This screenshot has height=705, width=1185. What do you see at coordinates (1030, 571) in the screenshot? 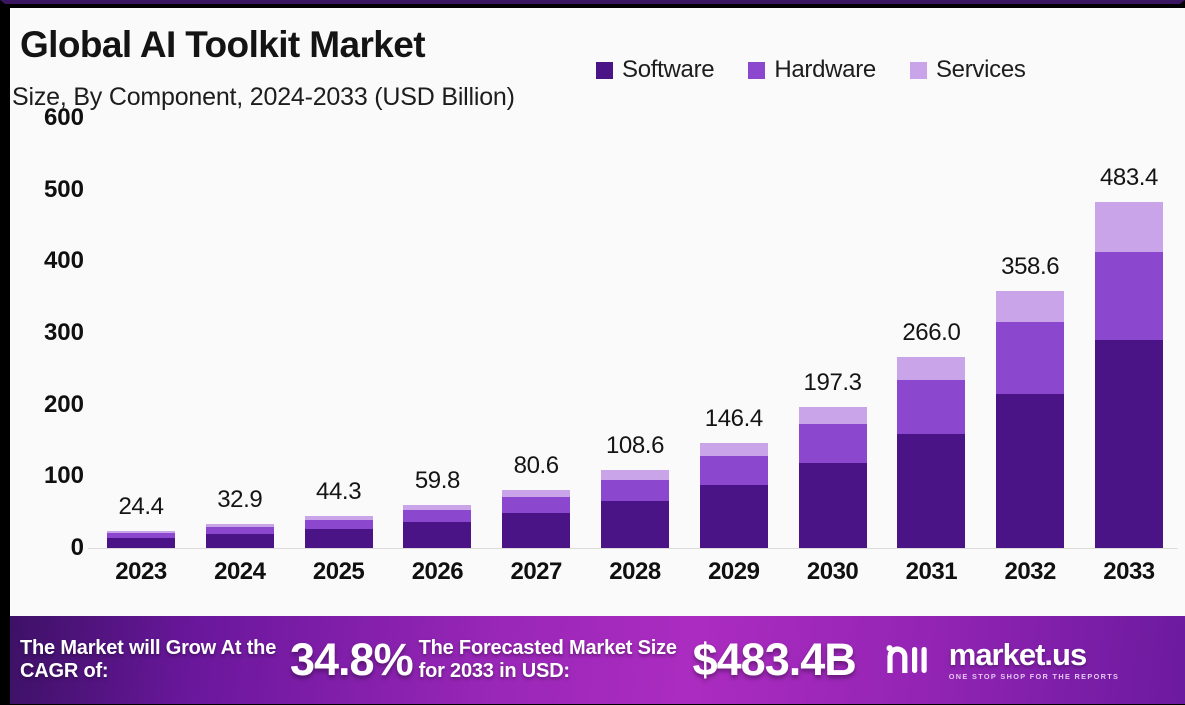
I see `x-tick-label: 2032` at bounding box center [1030, 571].